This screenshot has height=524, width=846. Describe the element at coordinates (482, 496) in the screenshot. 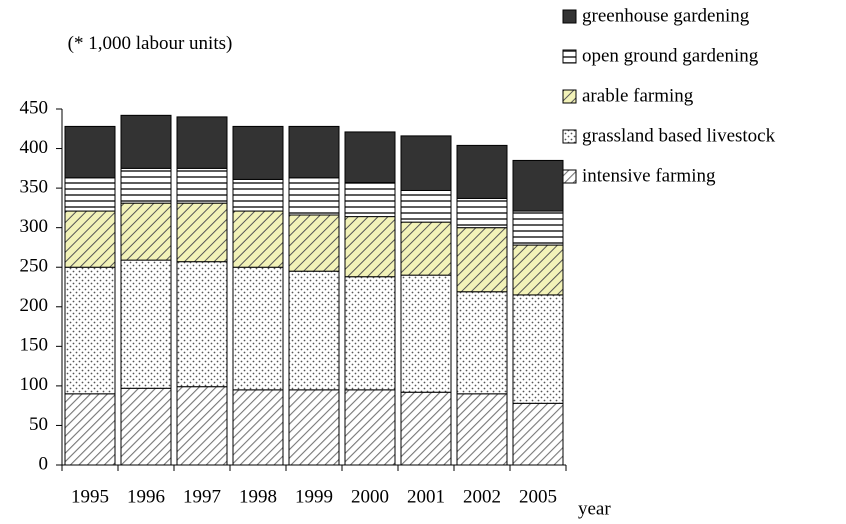

I see `x-tick-label: 2002` at that location.